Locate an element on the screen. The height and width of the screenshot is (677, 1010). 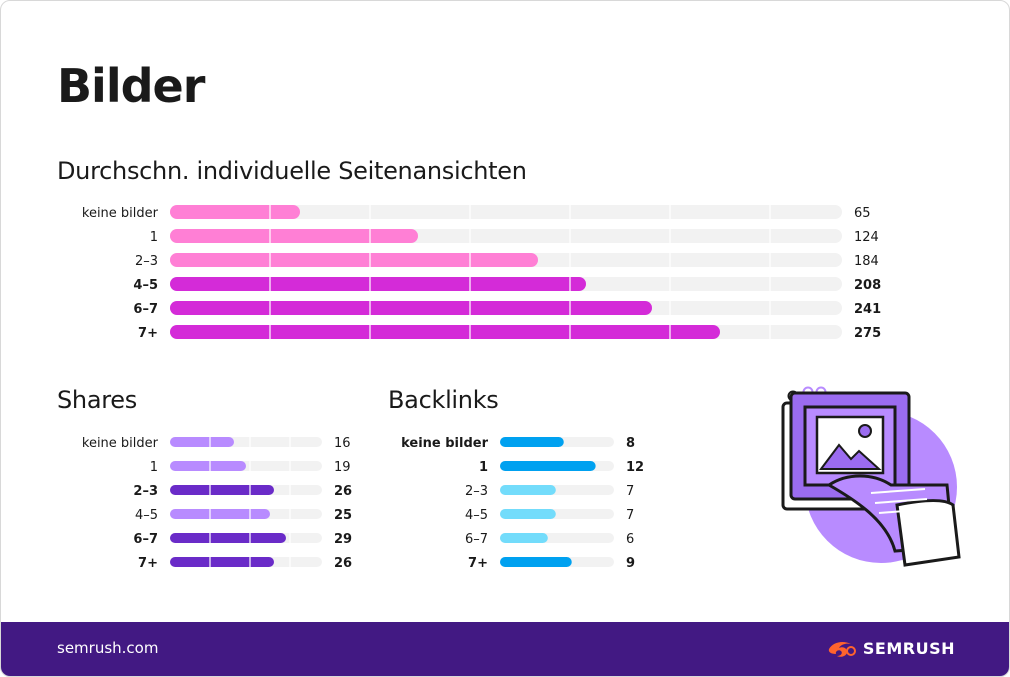
pageviews-row: 1 124 is located at coordinates (514, 237).